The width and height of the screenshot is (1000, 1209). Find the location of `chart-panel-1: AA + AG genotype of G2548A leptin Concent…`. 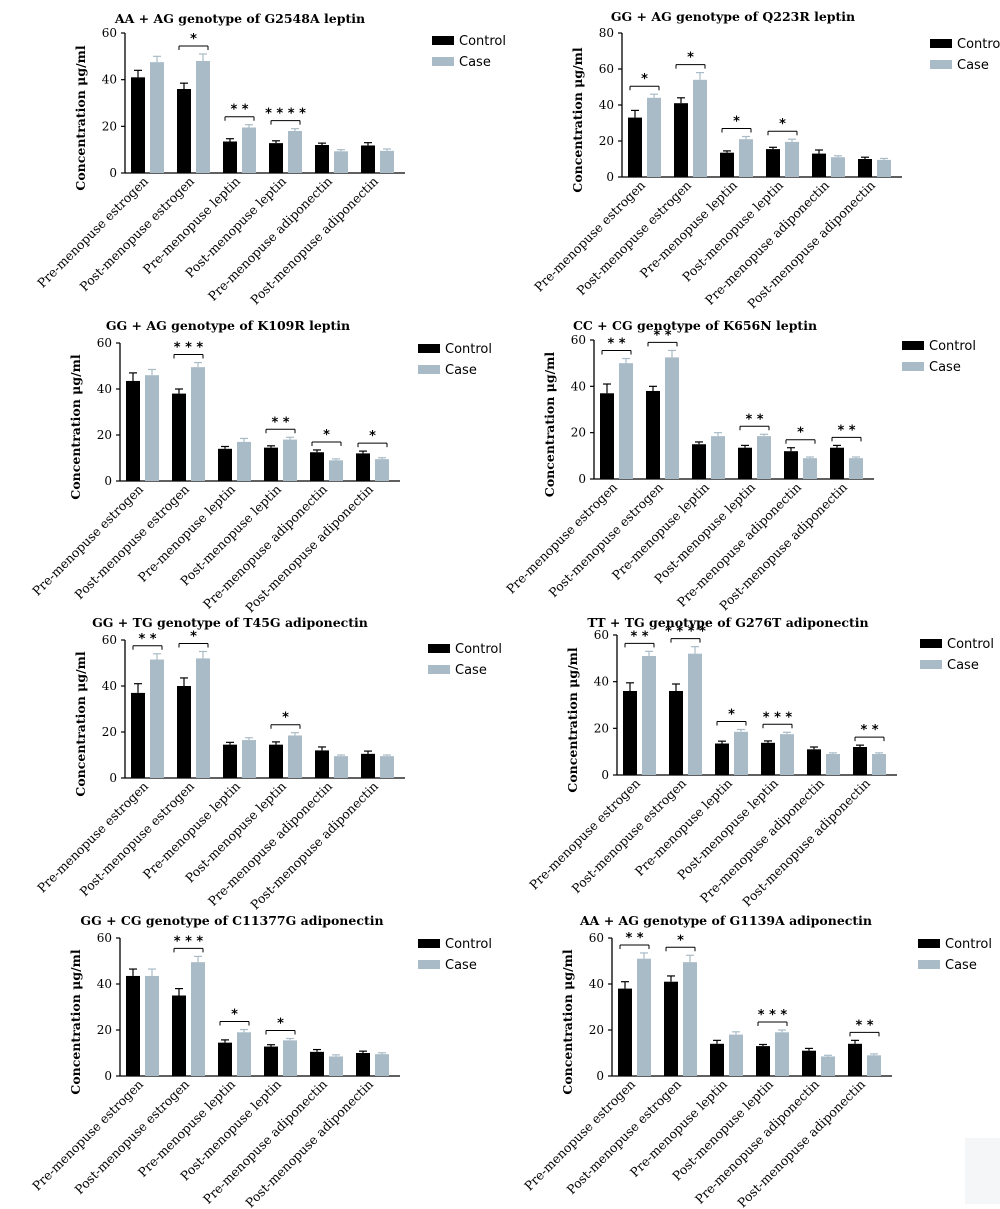

chart-panel-1: AA + AG genotype of G2548A leptin Concent… is located at coordinates (270, 159).